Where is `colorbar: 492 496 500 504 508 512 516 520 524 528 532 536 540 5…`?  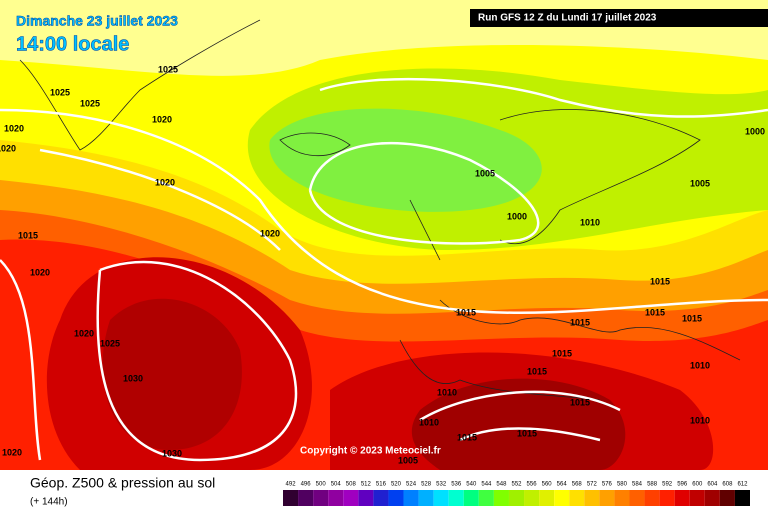
colorbar: 492 496 500 504 508 512 516 520 524 528 532 536 540 5… is located at coordinates (516, 494).